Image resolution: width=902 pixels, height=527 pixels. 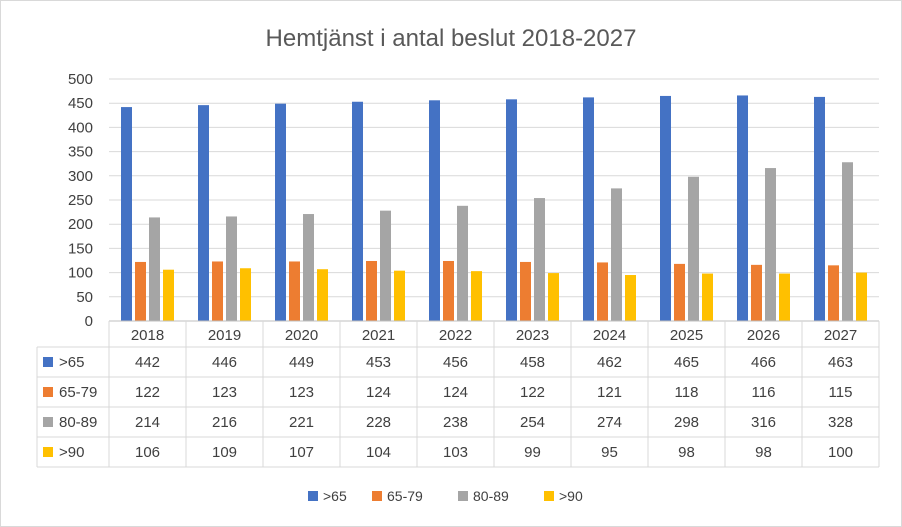 What do you see at coordinates (80, 79) in the screenshot?
I see `y-tick-label: 500` at bounding box center [80, 79].